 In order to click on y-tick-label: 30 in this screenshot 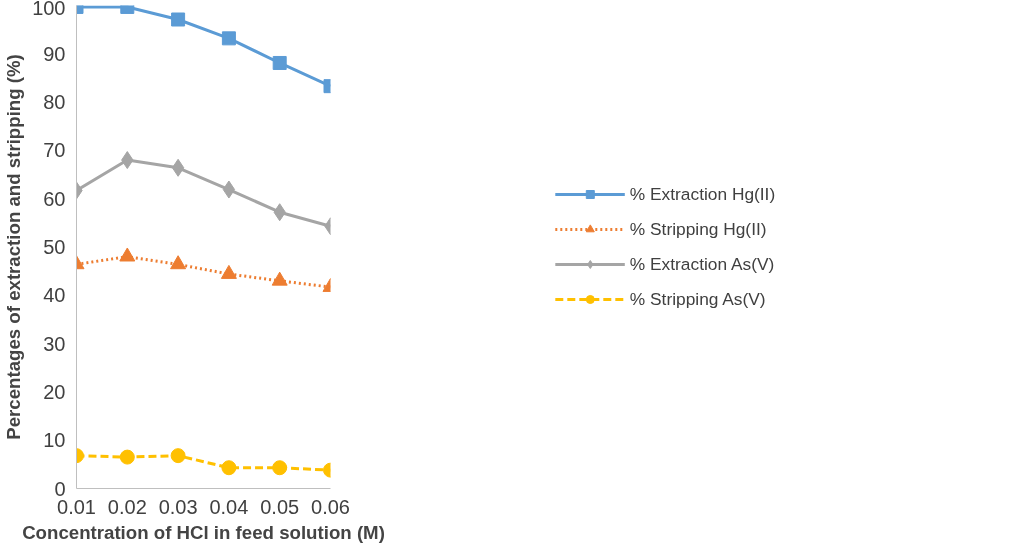, I will do `click(54, 343)`.